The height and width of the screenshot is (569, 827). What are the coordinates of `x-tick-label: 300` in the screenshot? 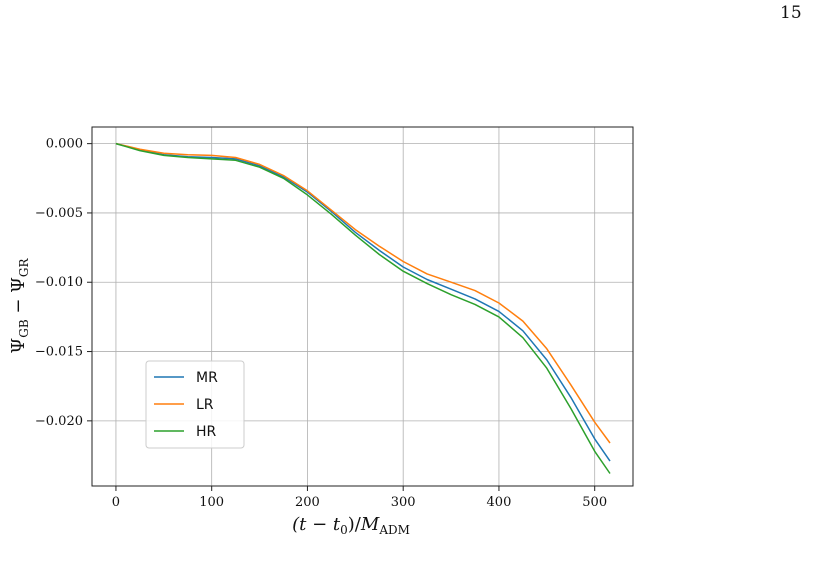 It's located at (403, 502).